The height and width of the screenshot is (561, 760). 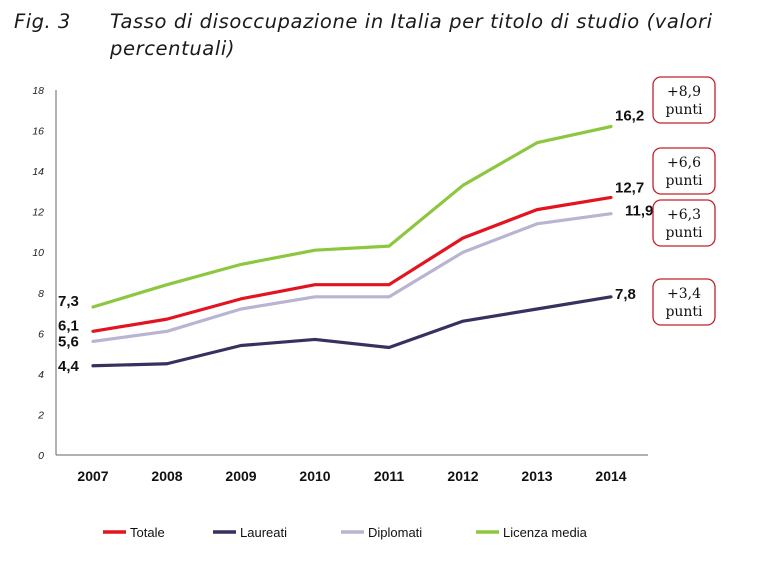 I want to click on x-tick-label: 2013, so click(x=536, y=476).